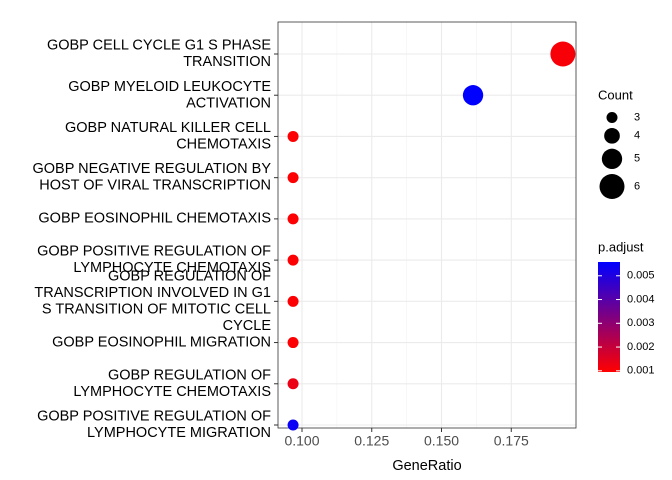 Image resolution: width=672 pixels, height=480 pixels. What do you see at coordinates (228, 103) in the screenshot?
I see `y-tick-label: ACTIVATION` at bounding box center [228, 103].